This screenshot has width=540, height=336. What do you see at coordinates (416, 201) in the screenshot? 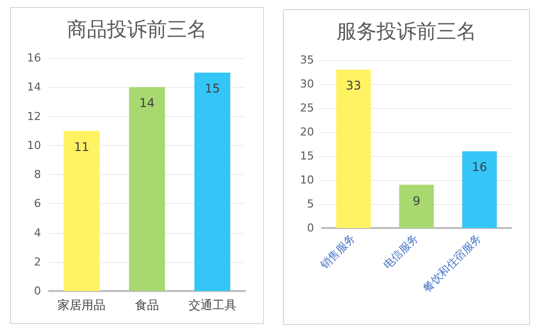
I see `data-label: 9` at bounding box center [416, 201].